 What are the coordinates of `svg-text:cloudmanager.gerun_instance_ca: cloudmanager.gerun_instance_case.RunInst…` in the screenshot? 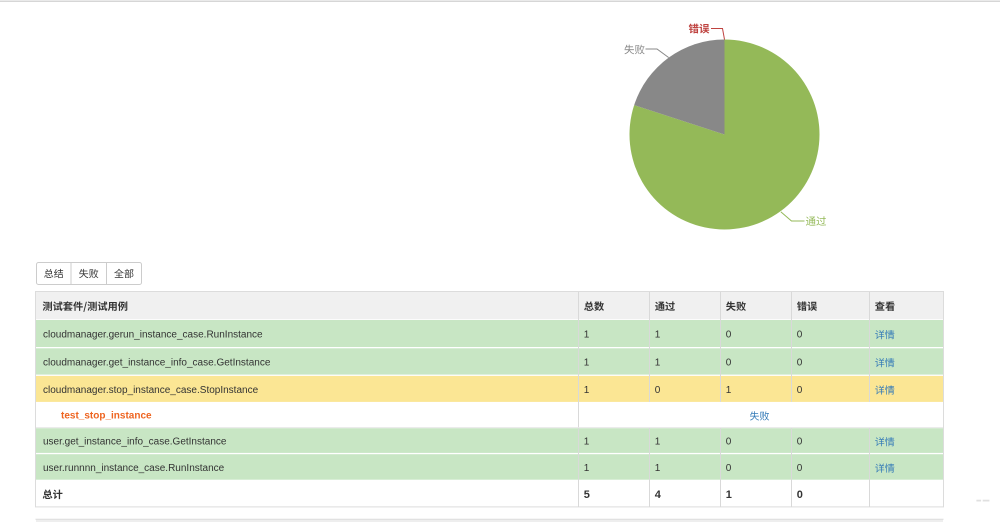 It's located at (153, 334).